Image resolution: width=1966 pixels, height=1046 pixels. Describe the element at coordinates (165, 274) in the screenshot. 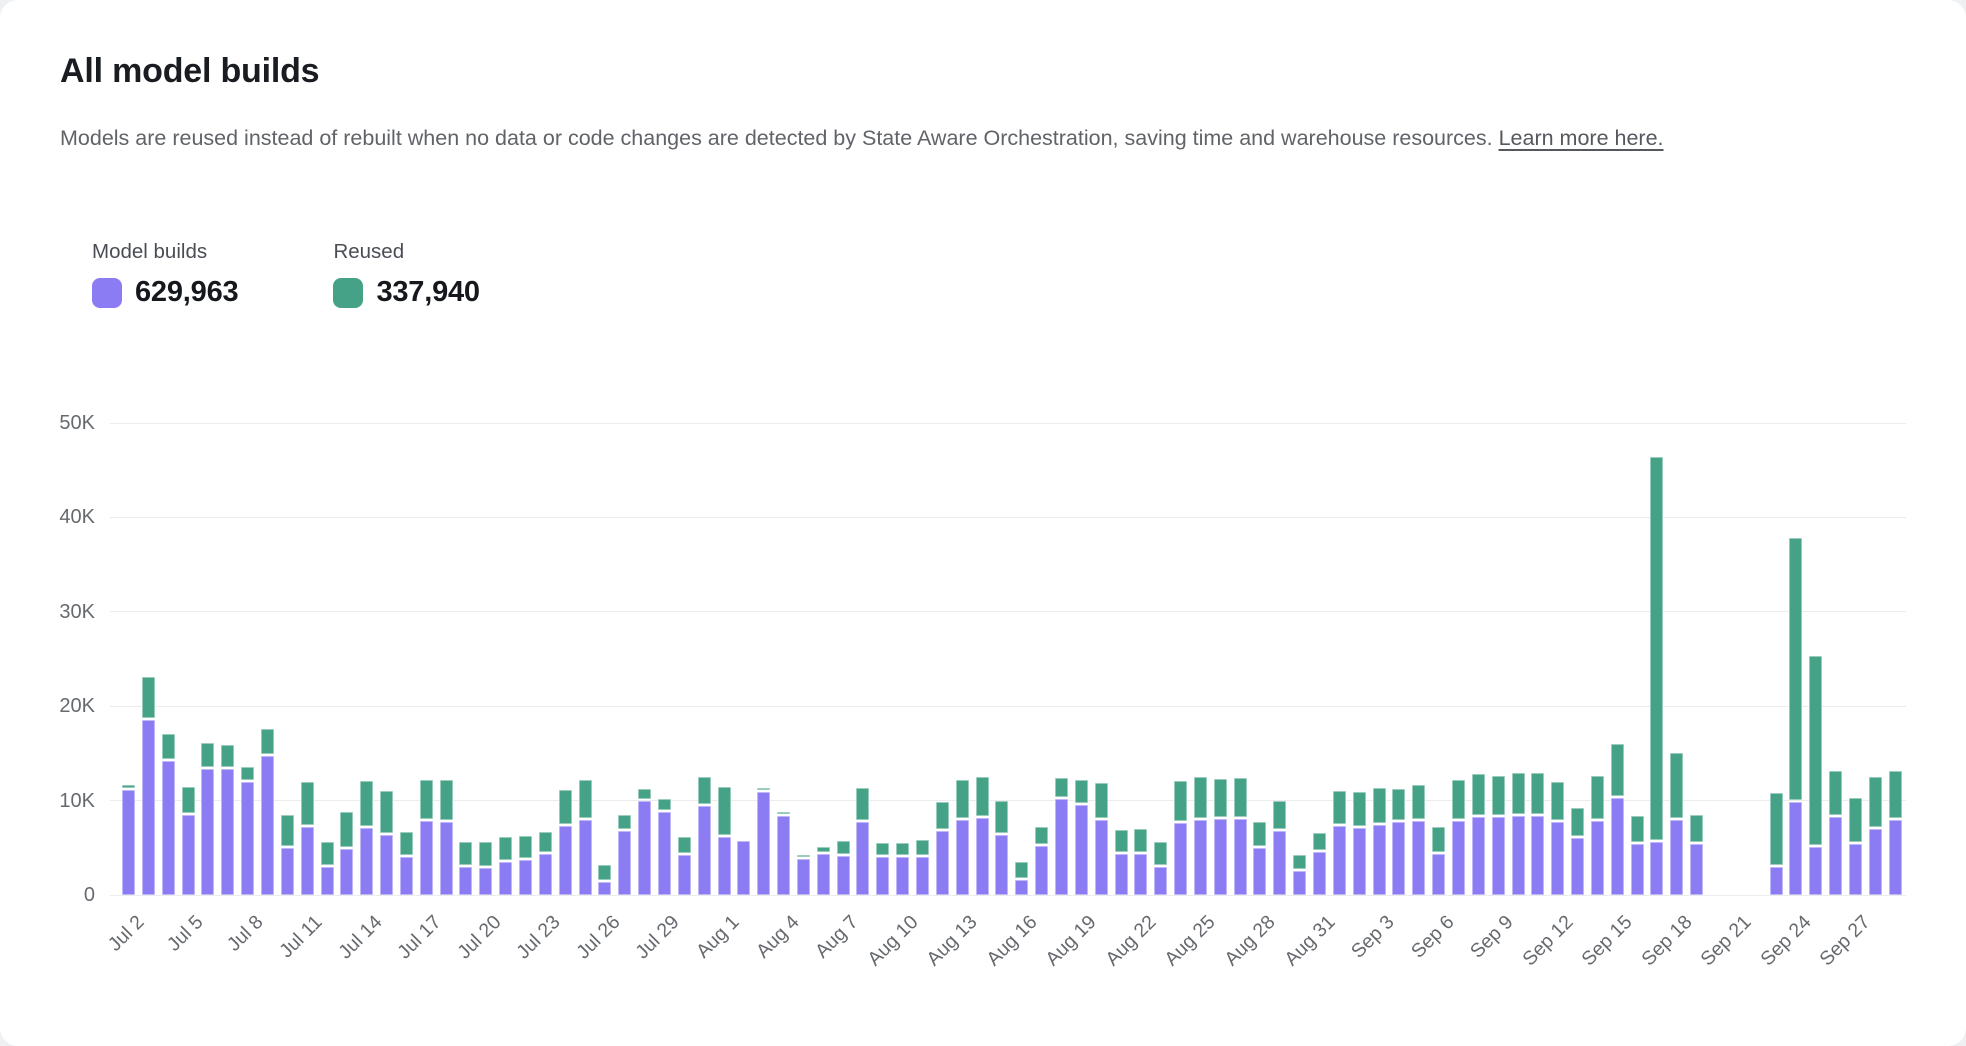

I see `legend-item-model-builds: Model builds 629,963` at that location.